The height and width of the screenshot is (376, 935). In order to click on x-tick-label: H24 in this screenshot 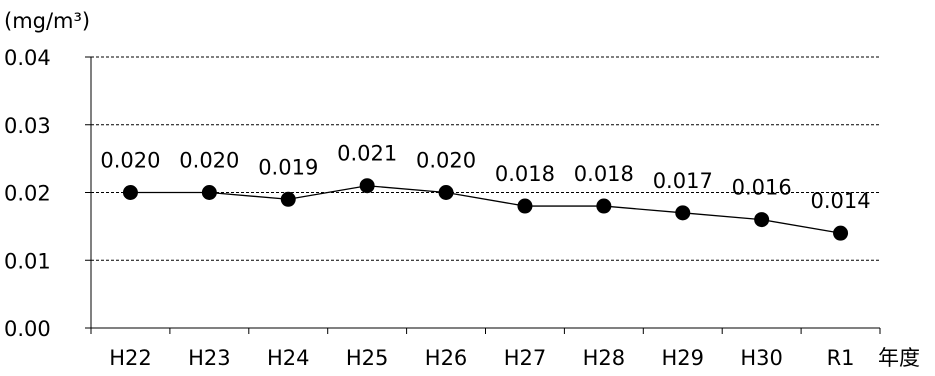, I will do `click(288, 358)`.